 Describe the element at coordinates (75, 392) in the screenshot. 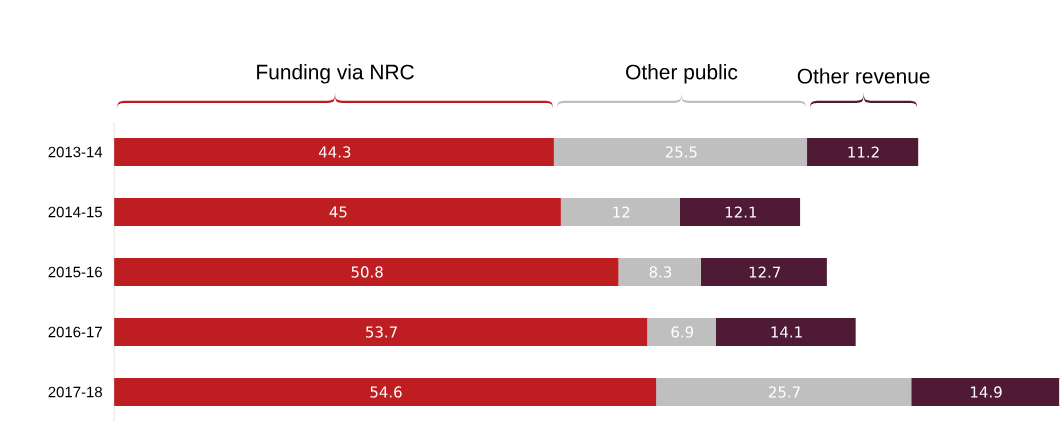

I see `y-tick-label: 2017-18` at that location.